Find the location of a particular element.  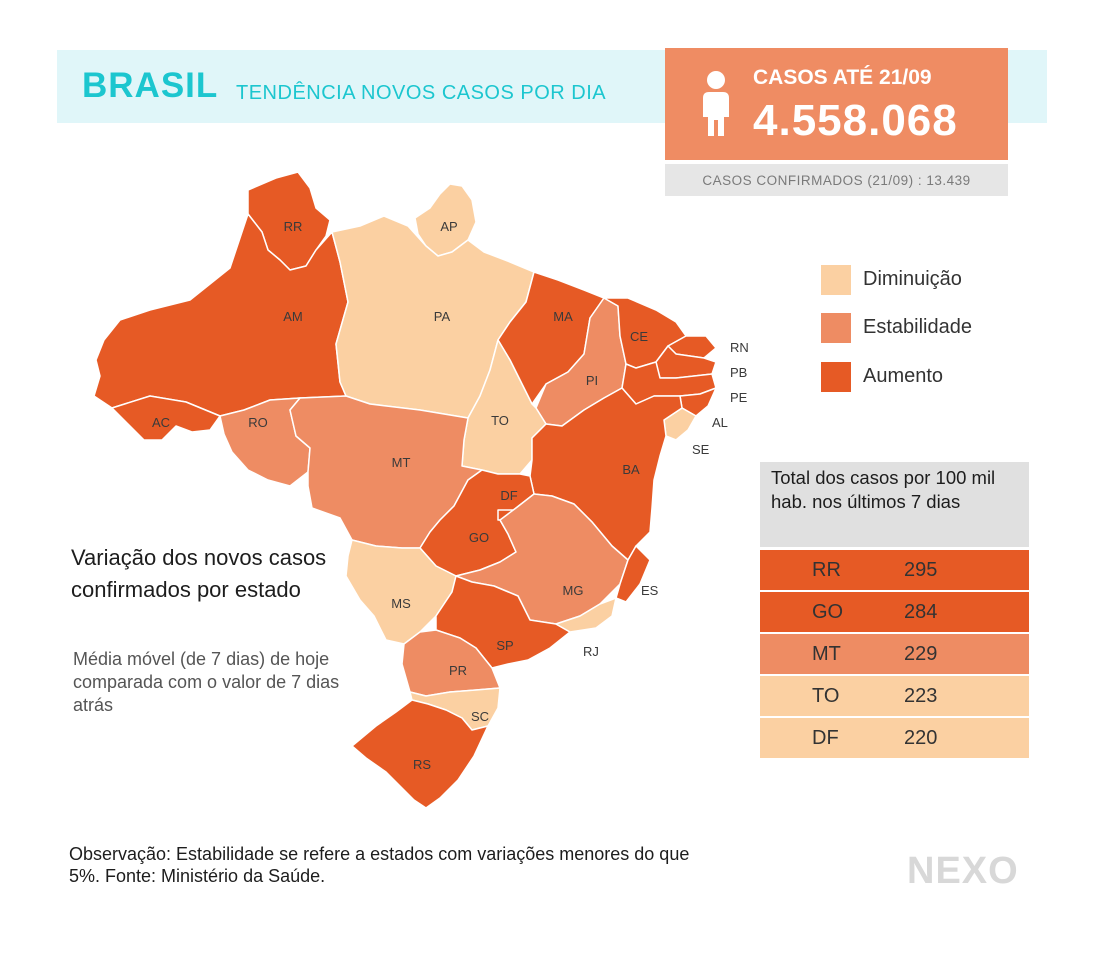

state-RJ is located at coordinates (586, 615).